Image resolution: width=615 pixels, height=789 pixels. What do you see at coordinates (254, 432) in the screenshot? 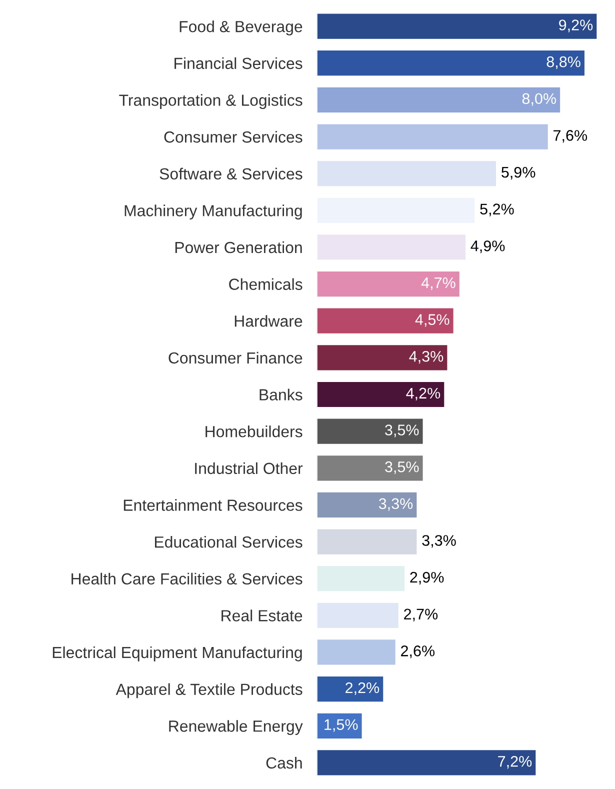
I see `y-tick-label: Homebuilders` at bounding box center [254, 432].